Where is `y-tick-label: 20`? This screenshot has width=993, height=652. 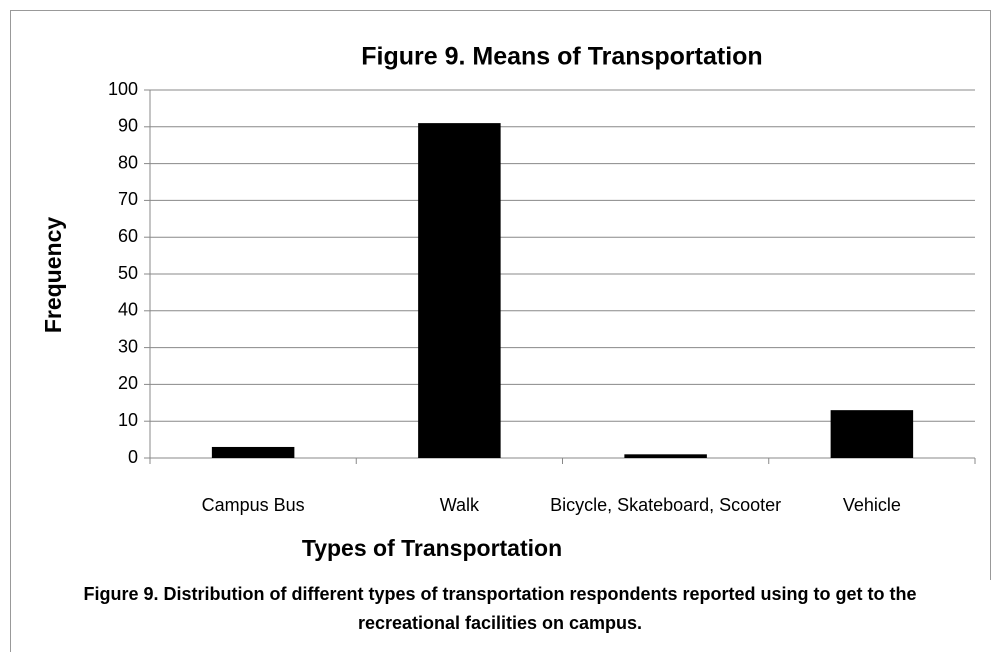 y-tick-label: 20 is located at coordinates (128, 383).